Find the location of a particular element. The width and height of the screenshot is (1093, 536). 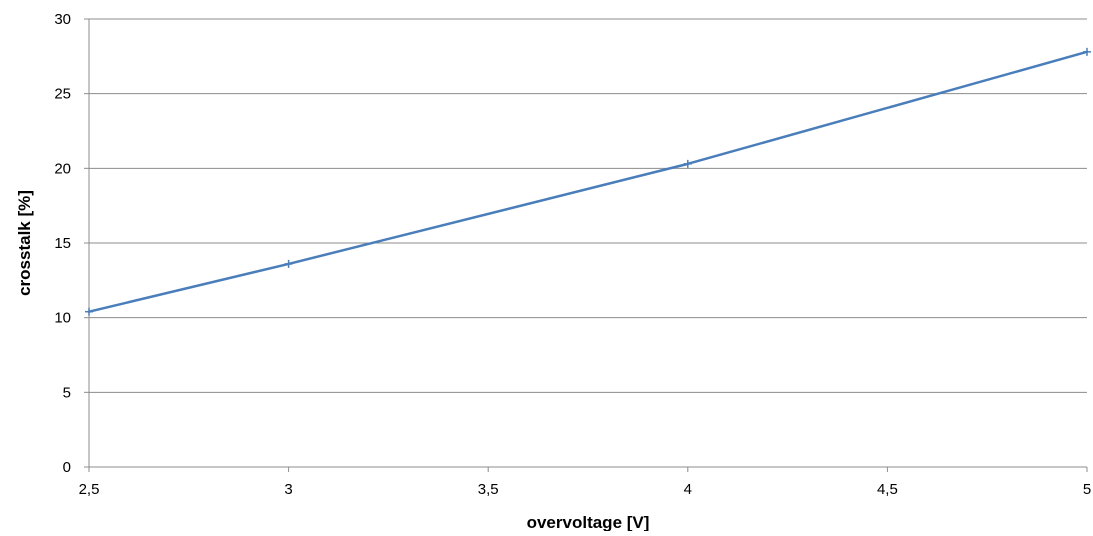

x-tick-label: 5 is located at coordinates (1087, 489).